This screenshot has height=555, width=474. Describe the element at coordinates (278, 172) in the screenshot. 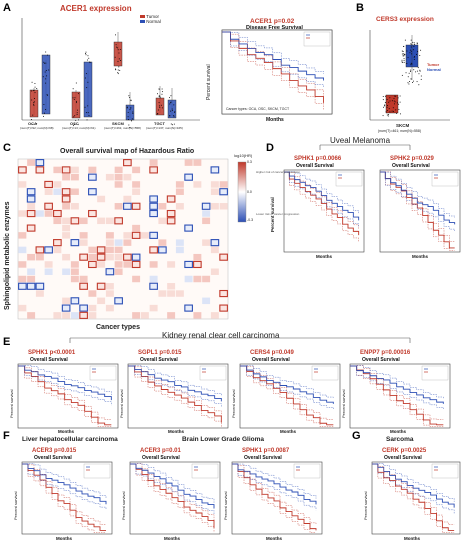

I see `panel-c-legend-high: Higher risk of cancer progression` at that location.